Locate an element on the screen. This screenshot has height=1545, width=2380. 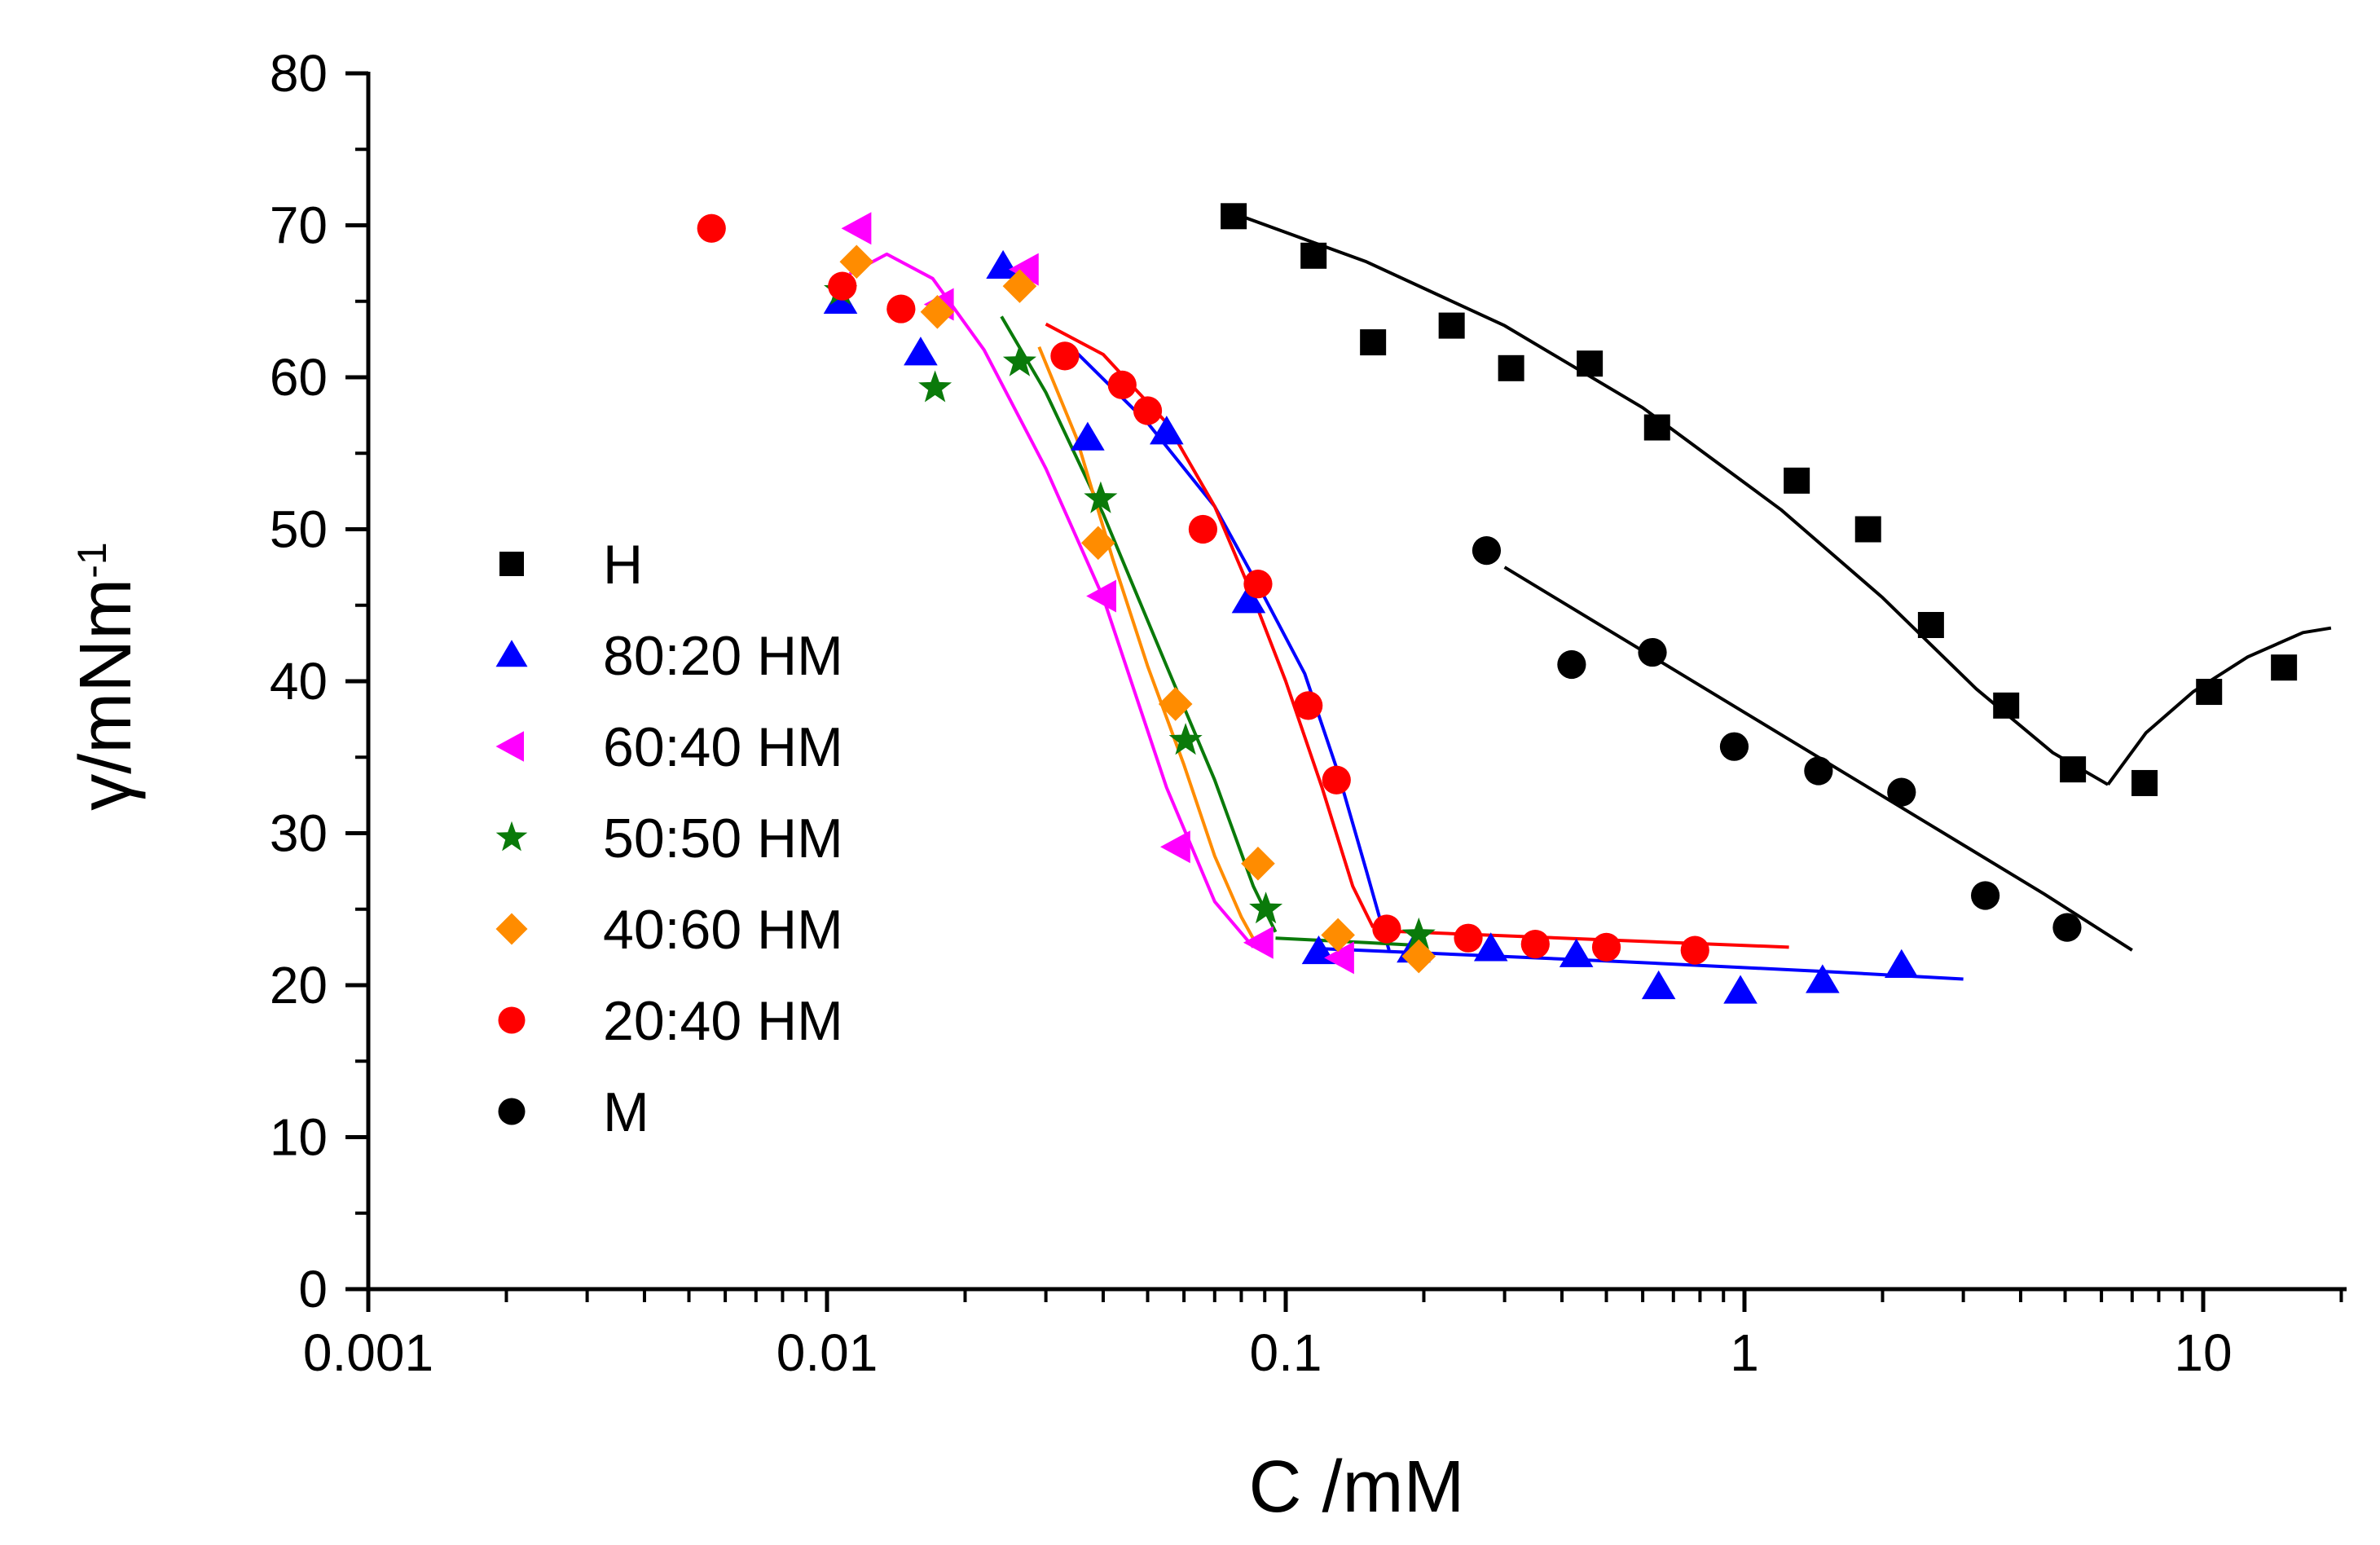
y-tick-label: 60 is located at coordinates (299, 377).